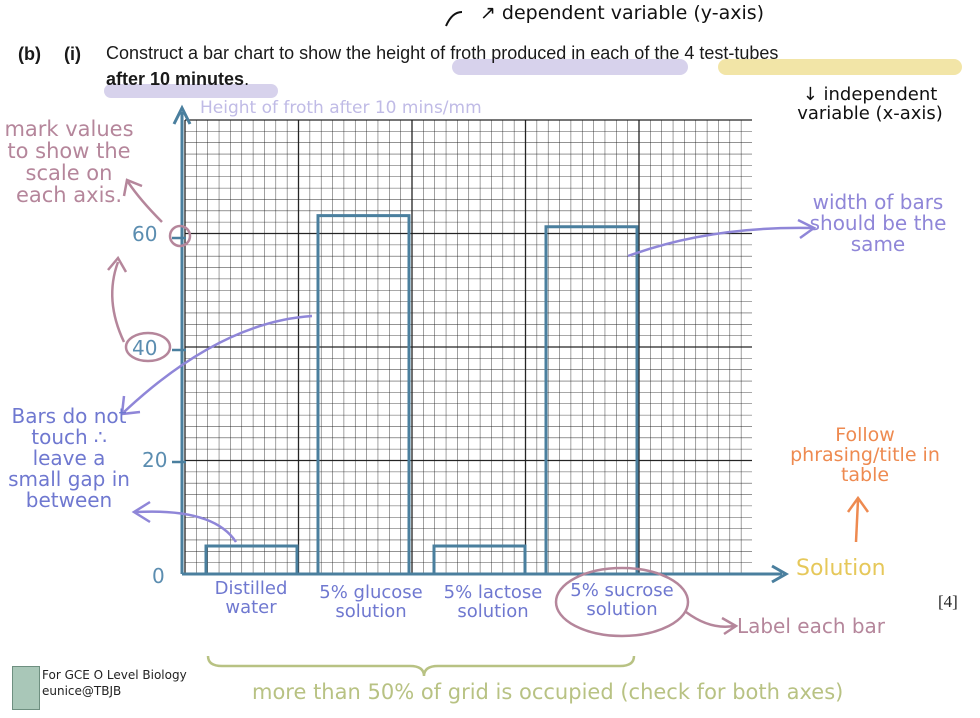  I want to click on annotation-width-of-bars: width of bars should be the same, so click(878, 223).